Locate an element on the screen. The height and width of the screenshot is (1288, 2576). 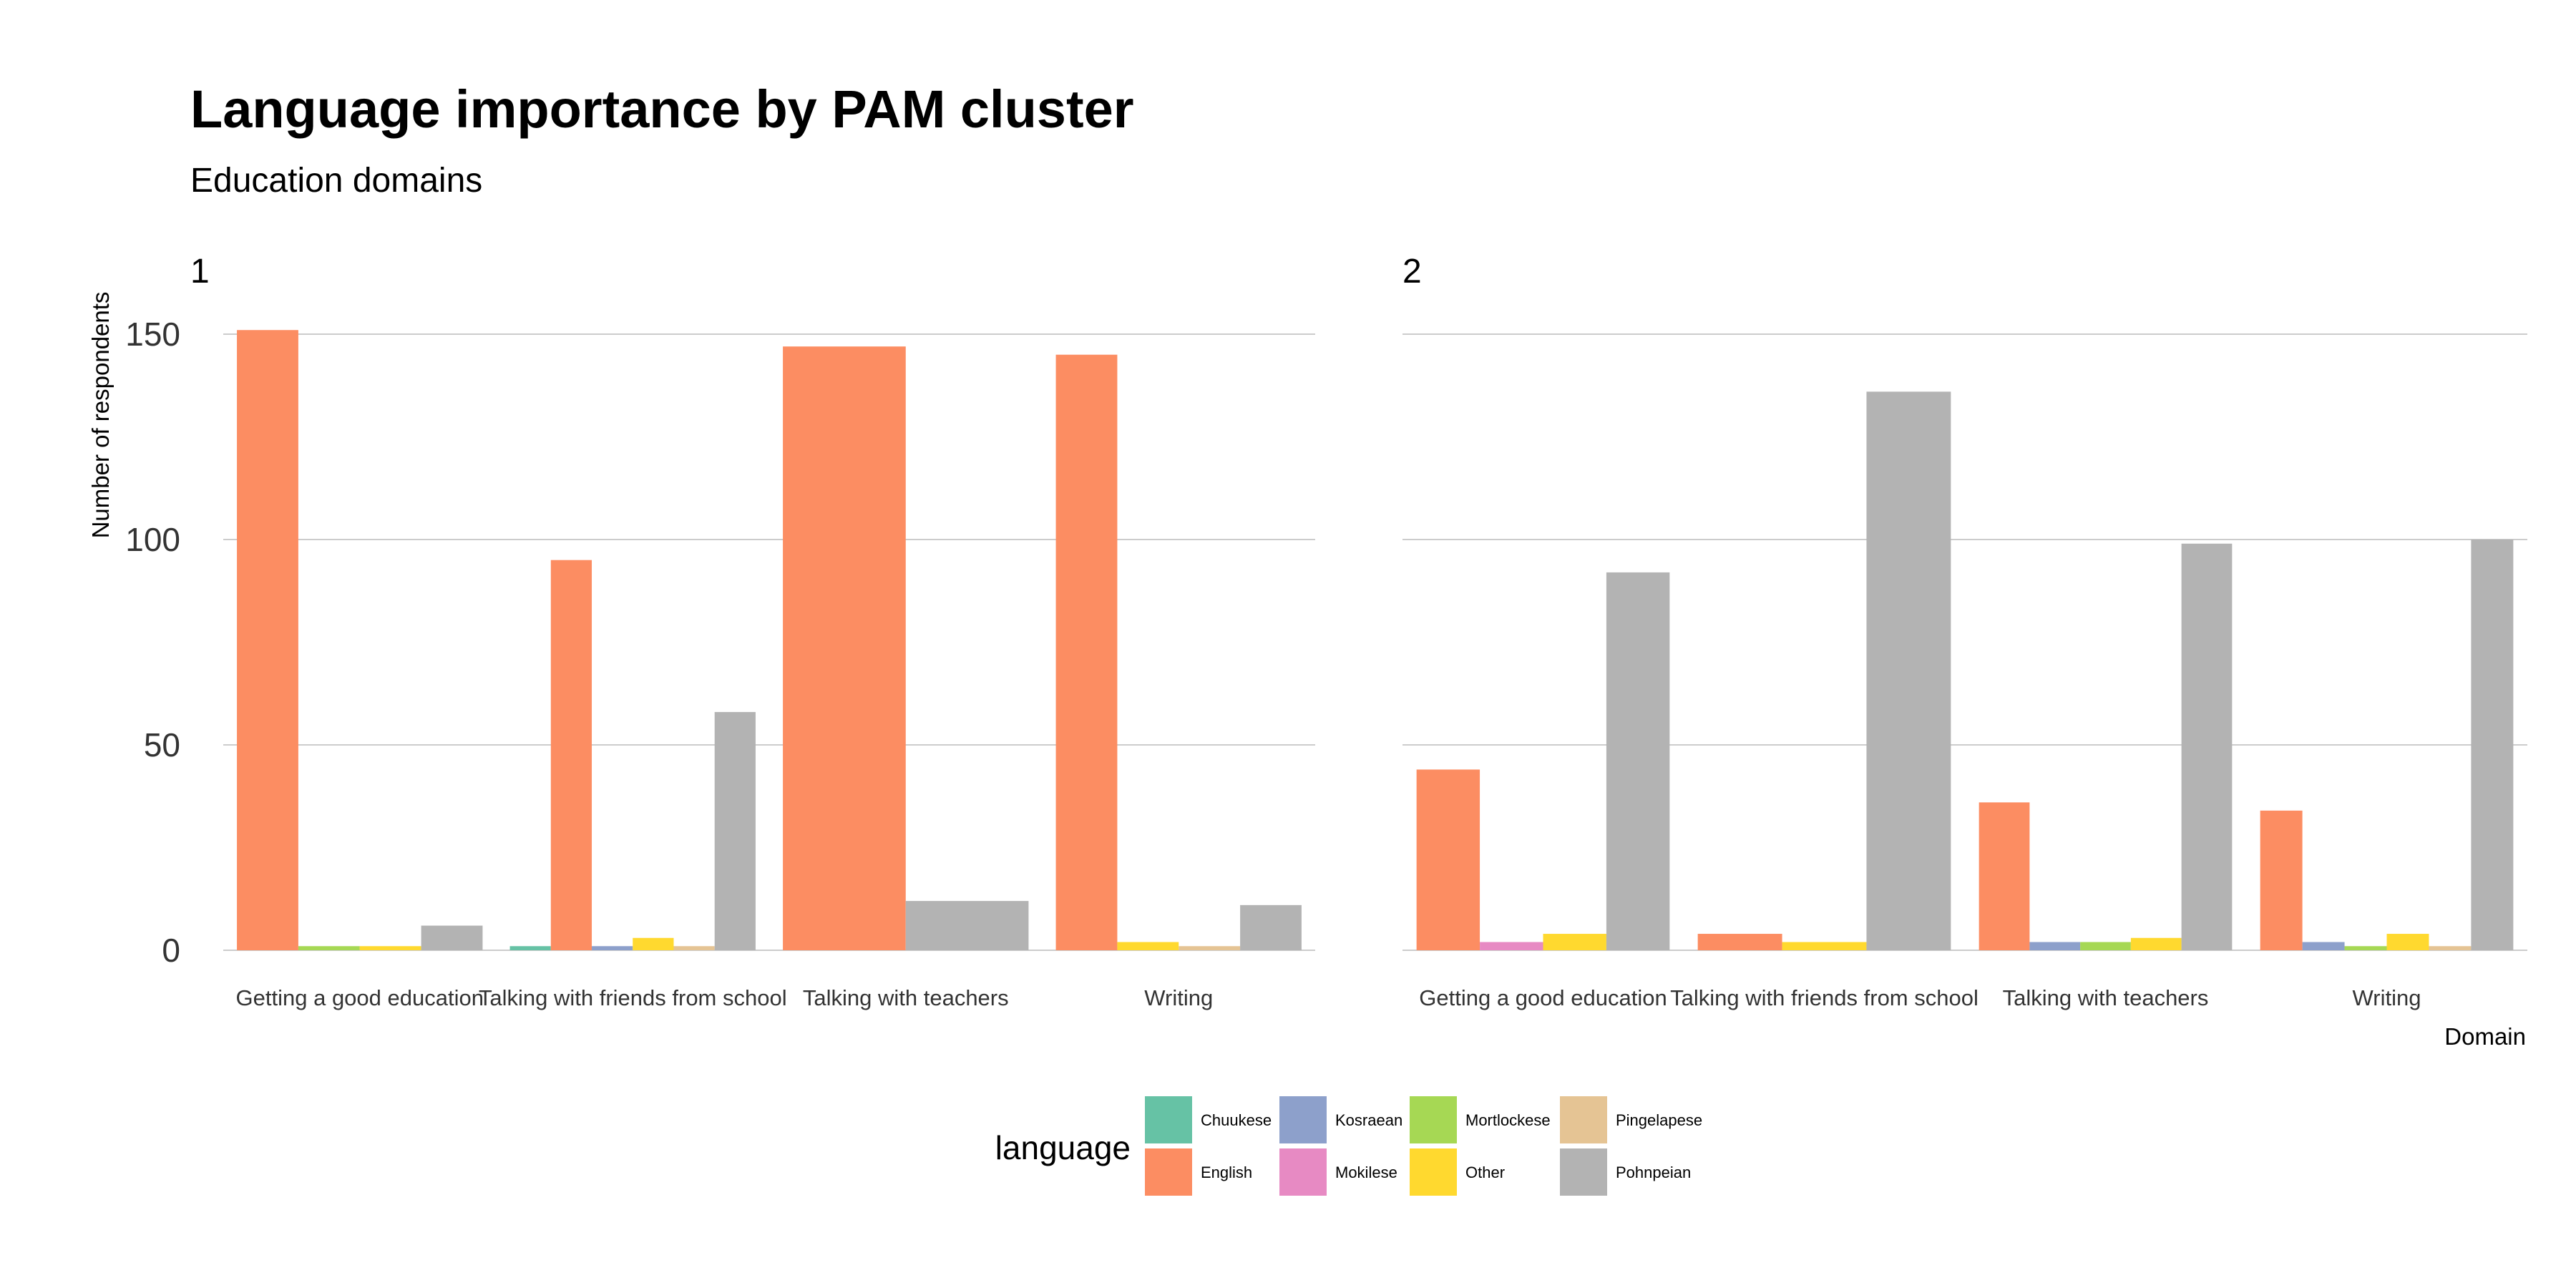
legend-item-english: English is located at coordinates (1198, 1172).